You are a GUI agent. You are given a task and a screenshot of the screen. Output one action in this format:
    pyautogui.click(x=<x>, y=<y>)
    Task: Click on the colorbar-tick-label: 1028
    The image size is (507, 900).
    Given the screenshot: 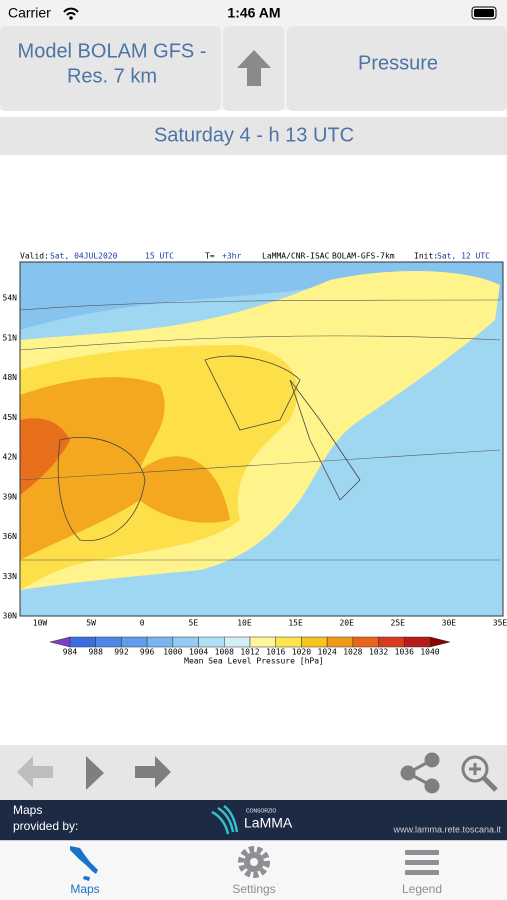 What is the action you would take?
    pyautogui.click(x=352, y=652)
    